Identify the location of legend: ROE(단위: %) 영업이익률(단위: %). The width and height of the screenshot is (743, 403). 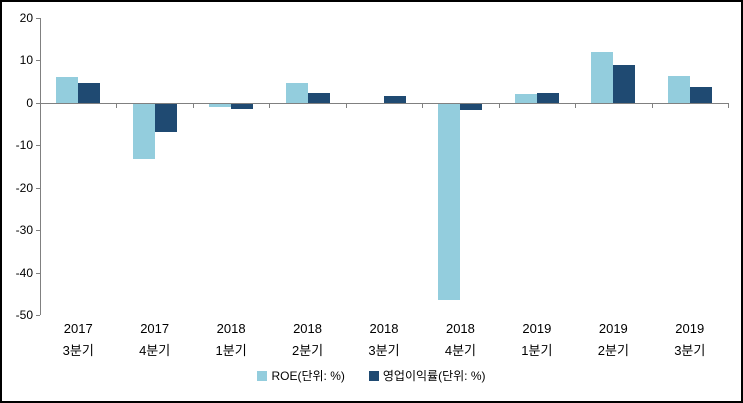
(371, 376).